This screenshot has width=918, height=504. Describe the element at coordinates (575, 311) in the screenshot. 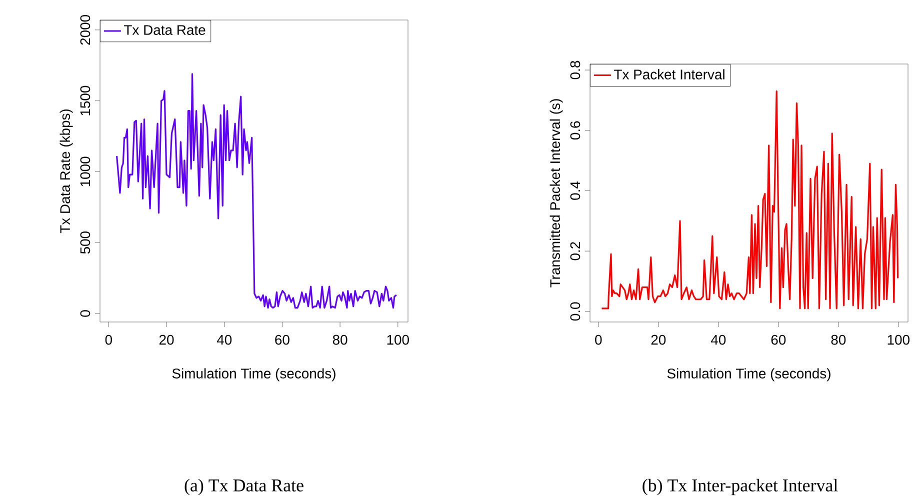

I see `y-tick-label: 0.0` at that location.